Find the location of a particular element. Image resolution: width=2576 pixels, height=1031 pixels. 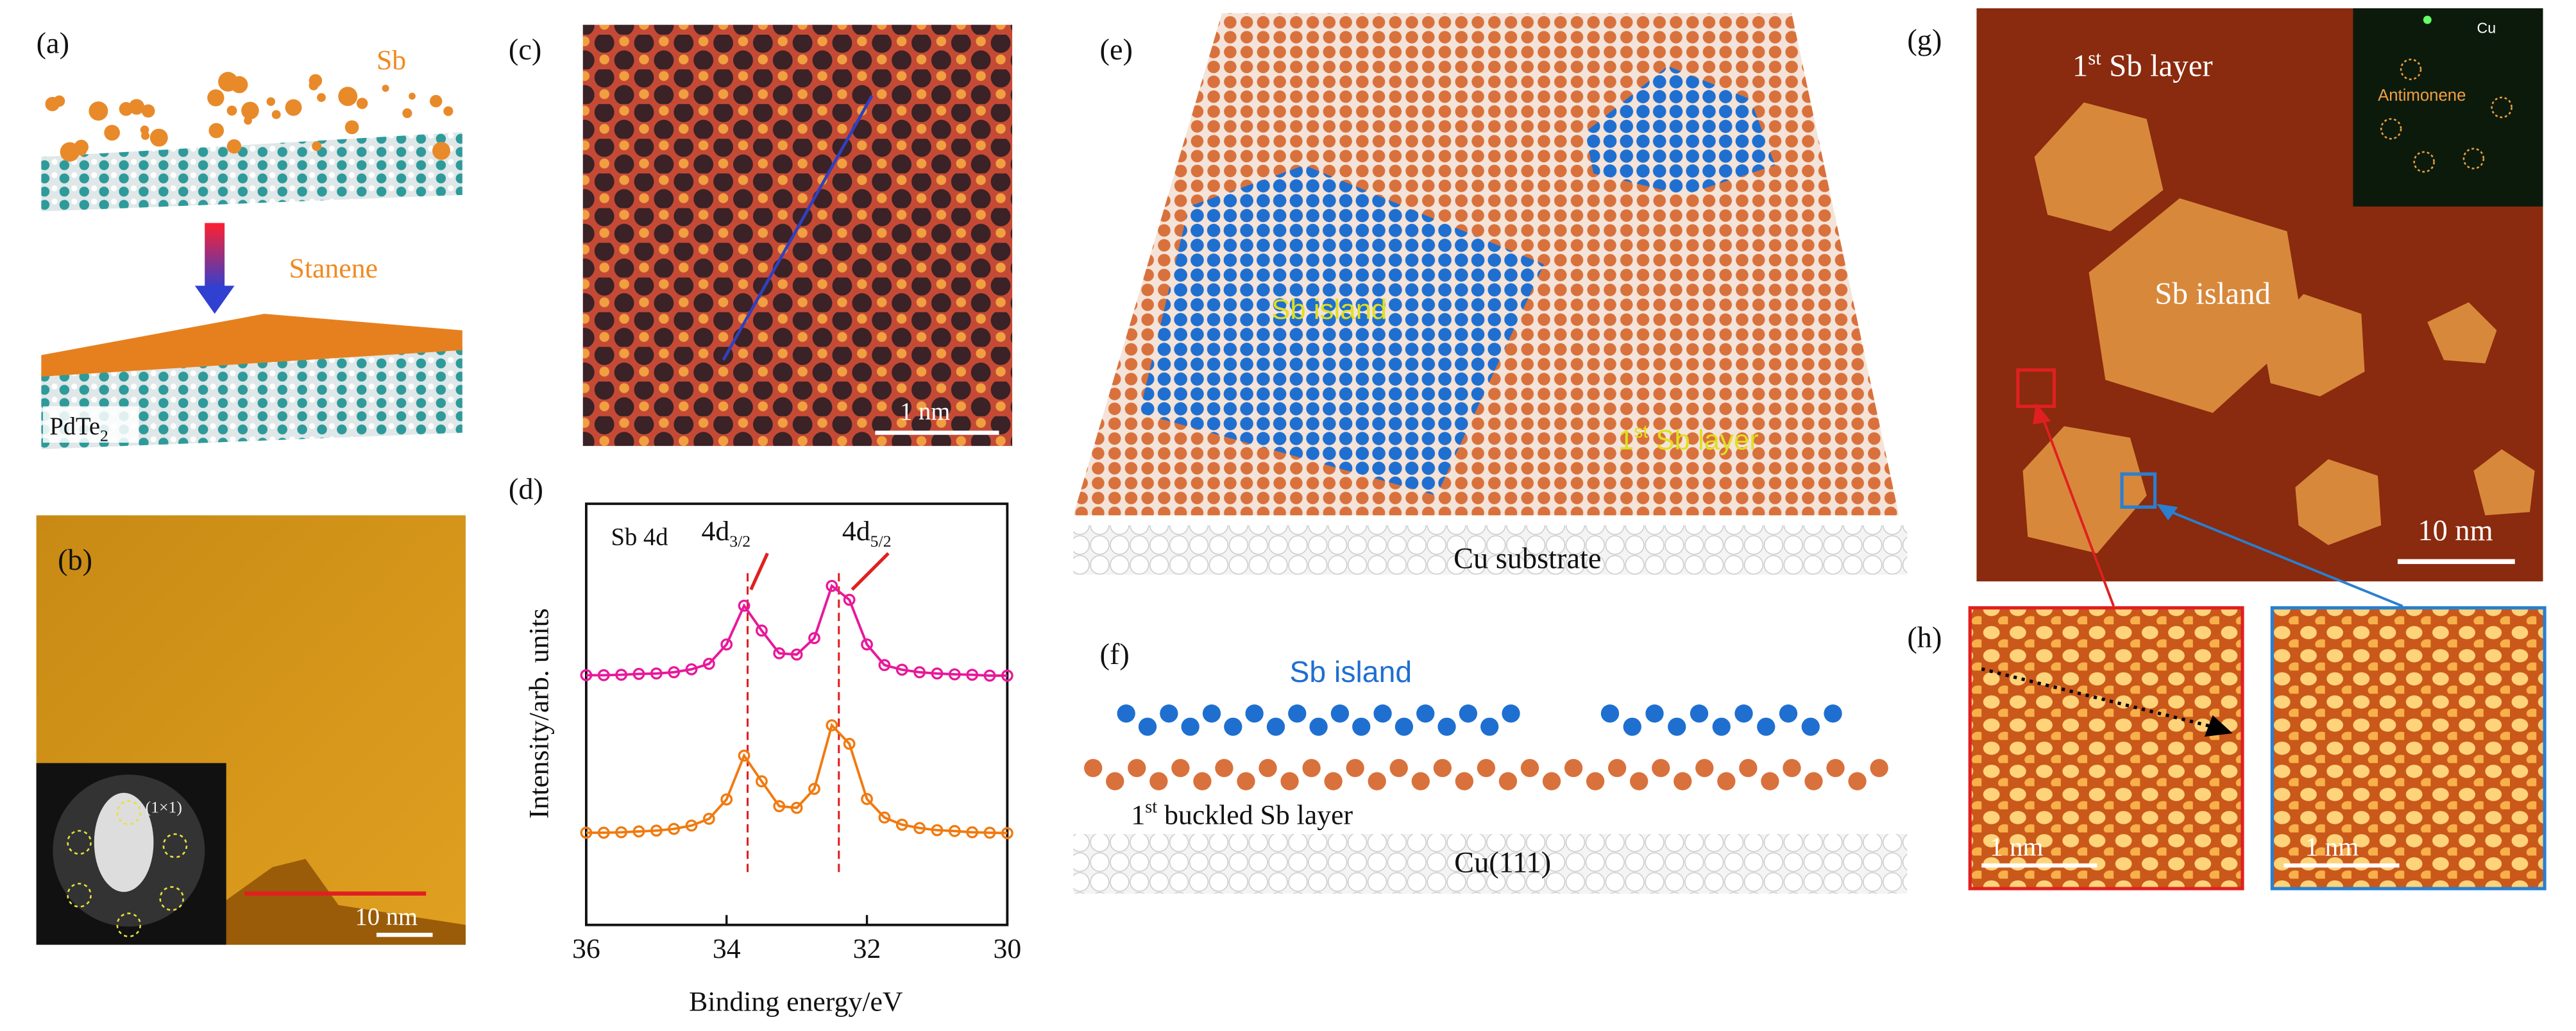

sb-island is located at coordinates (1342, 330).